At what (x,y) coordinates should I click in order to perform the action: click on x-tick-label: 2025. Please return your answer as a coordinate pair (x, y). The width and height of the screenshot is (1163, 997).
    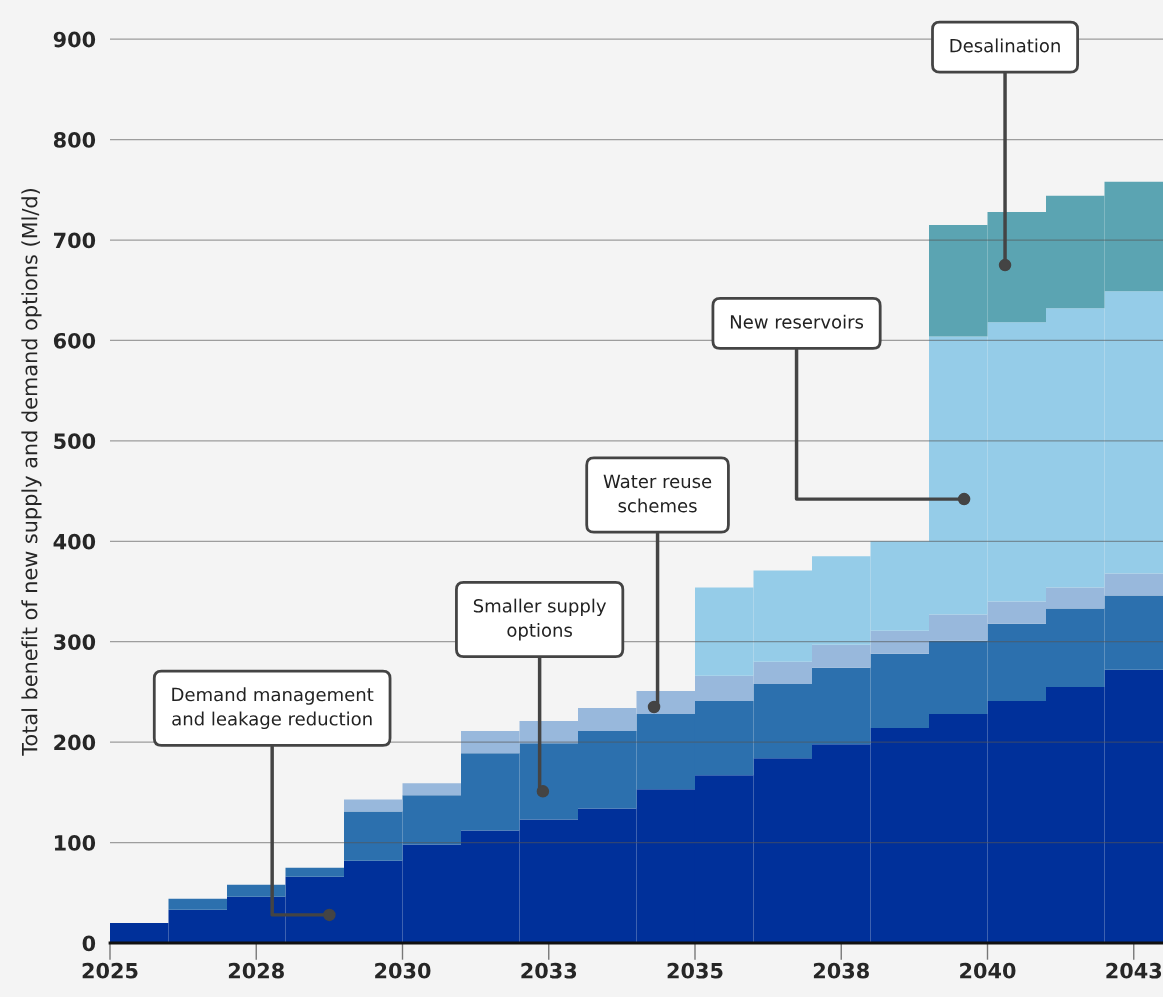
    Looking at the image, I should click on (110, 970).